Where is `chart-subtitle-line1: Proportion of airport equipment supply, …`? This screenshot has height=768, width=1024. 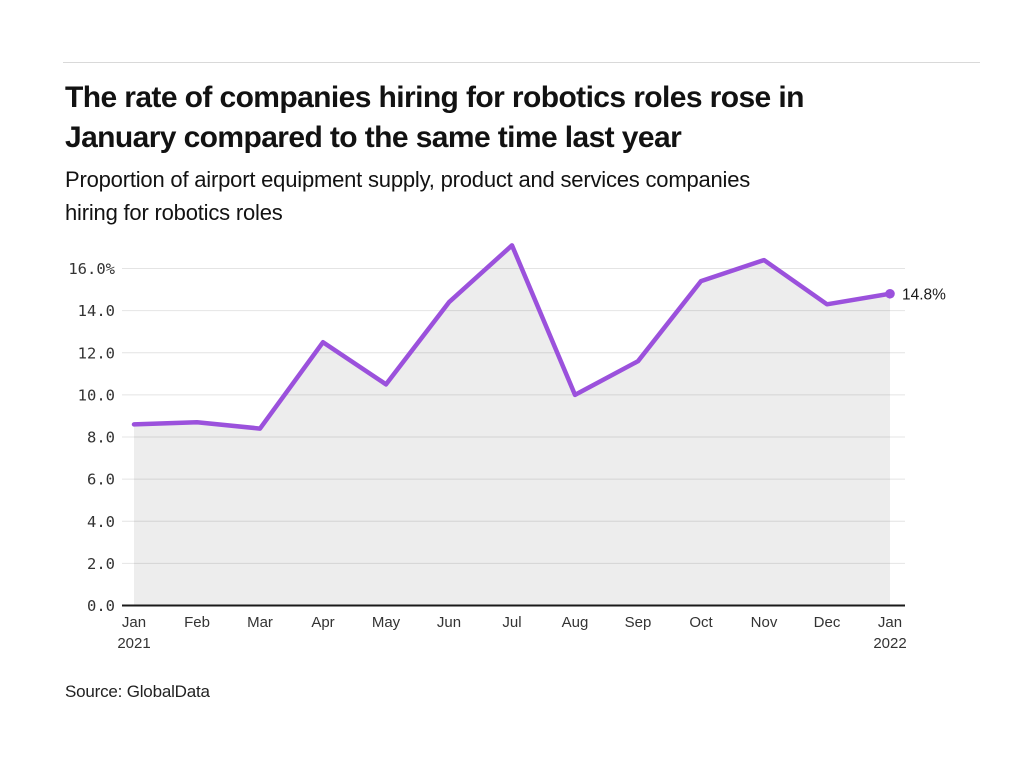
chart-subtitle-line1: Proportion of airport equipment supply, … is located at coordinates (408, 179).